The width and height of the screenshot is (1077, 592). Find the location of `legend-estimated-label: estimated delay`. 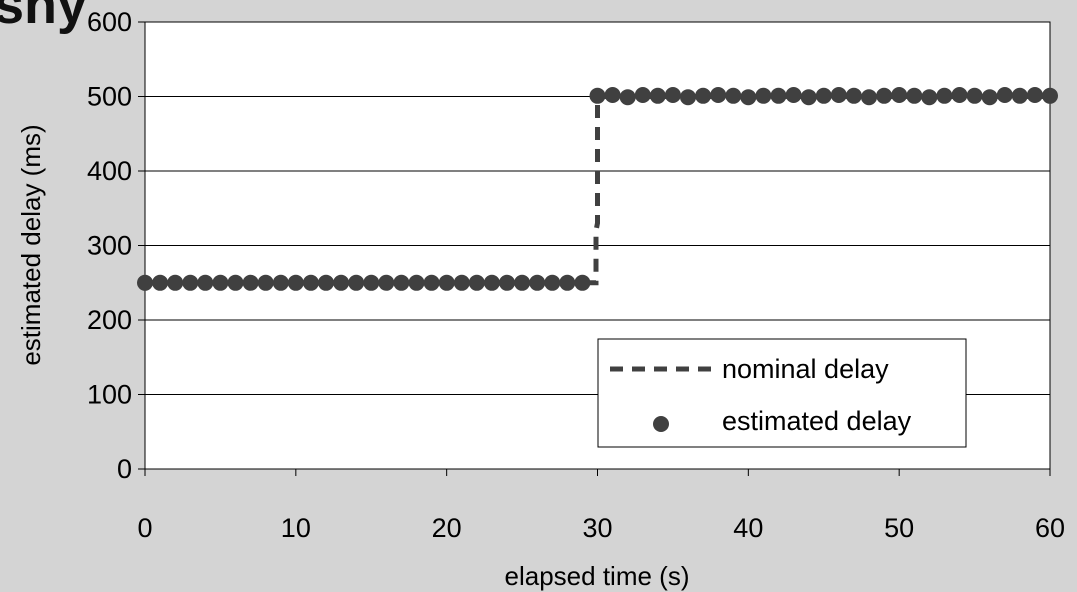

legend-estimated-label: estimated delay is located at coordinates (817, 421).